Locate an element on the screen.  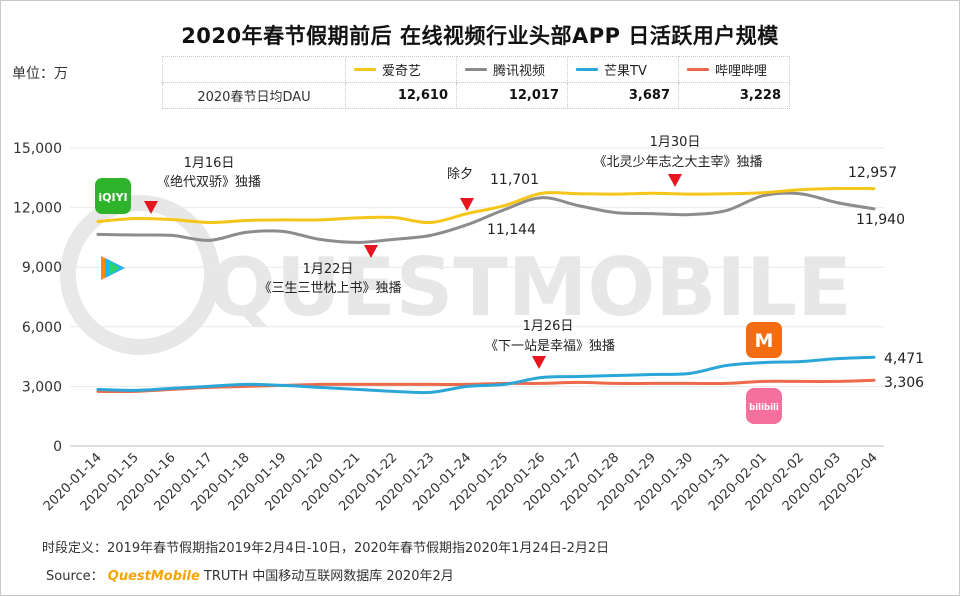
annotation-text: 《北灵少年志之大主宰》独播 is located at coordinates (677, 162).